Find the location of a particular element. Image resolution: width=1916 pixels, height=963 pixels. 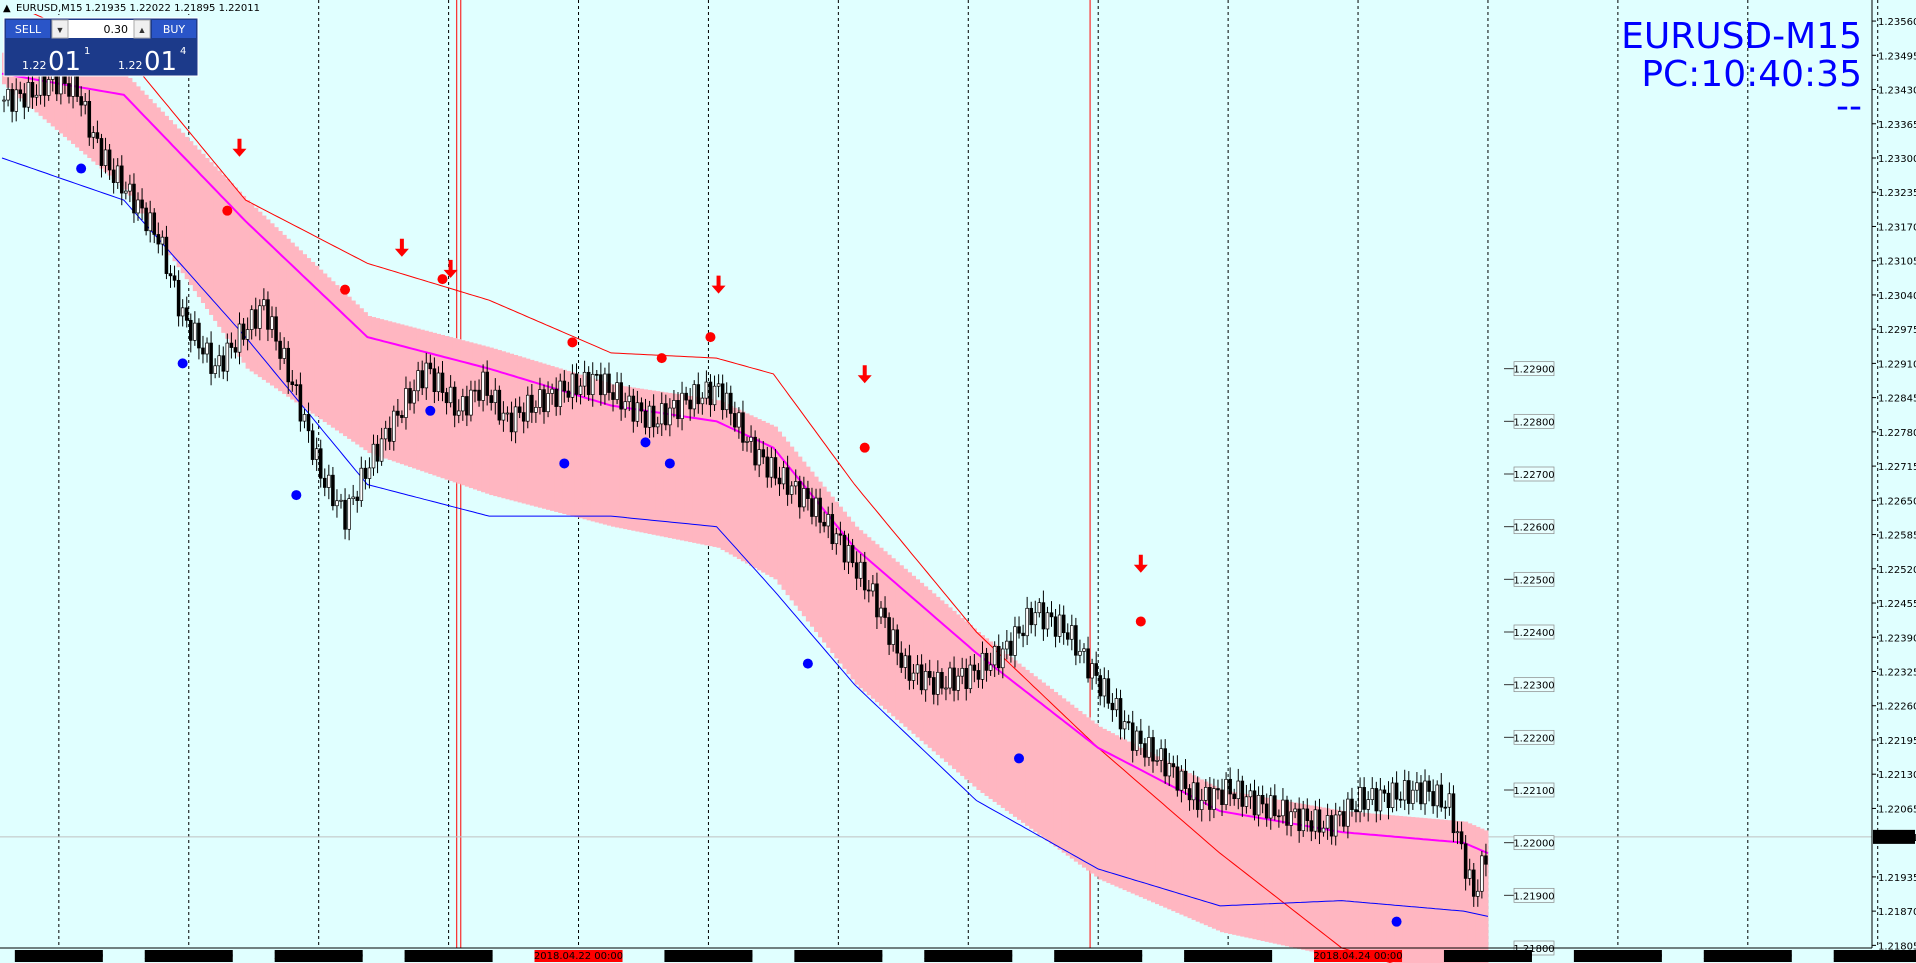

sell-button: SELL is located at coordinates (28, 29).